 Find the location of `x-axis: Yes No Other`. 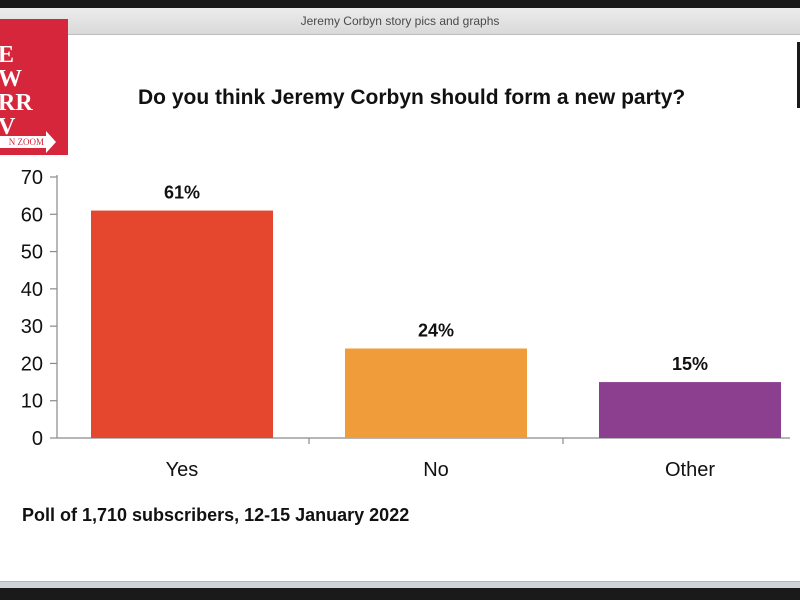

x-axis: Yes No Other is located at coordinates (423, 459).